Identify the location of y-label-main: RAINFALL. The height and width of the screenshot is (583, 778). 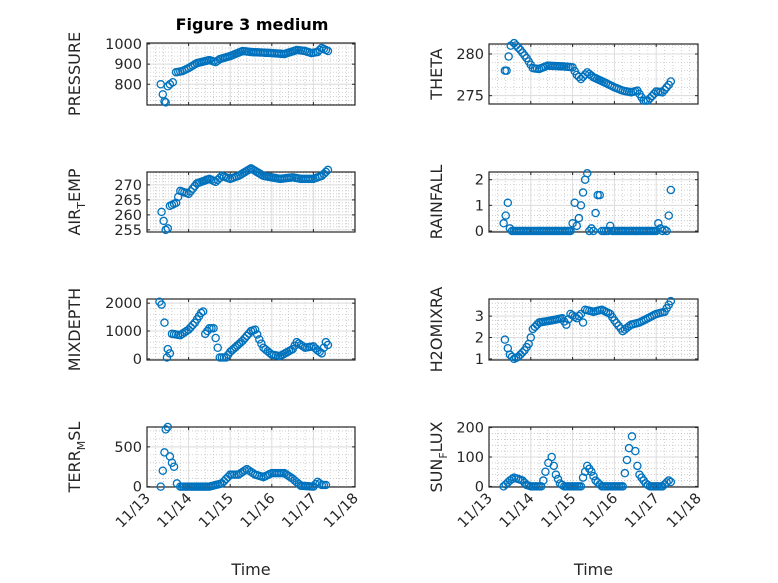
(436, 202).